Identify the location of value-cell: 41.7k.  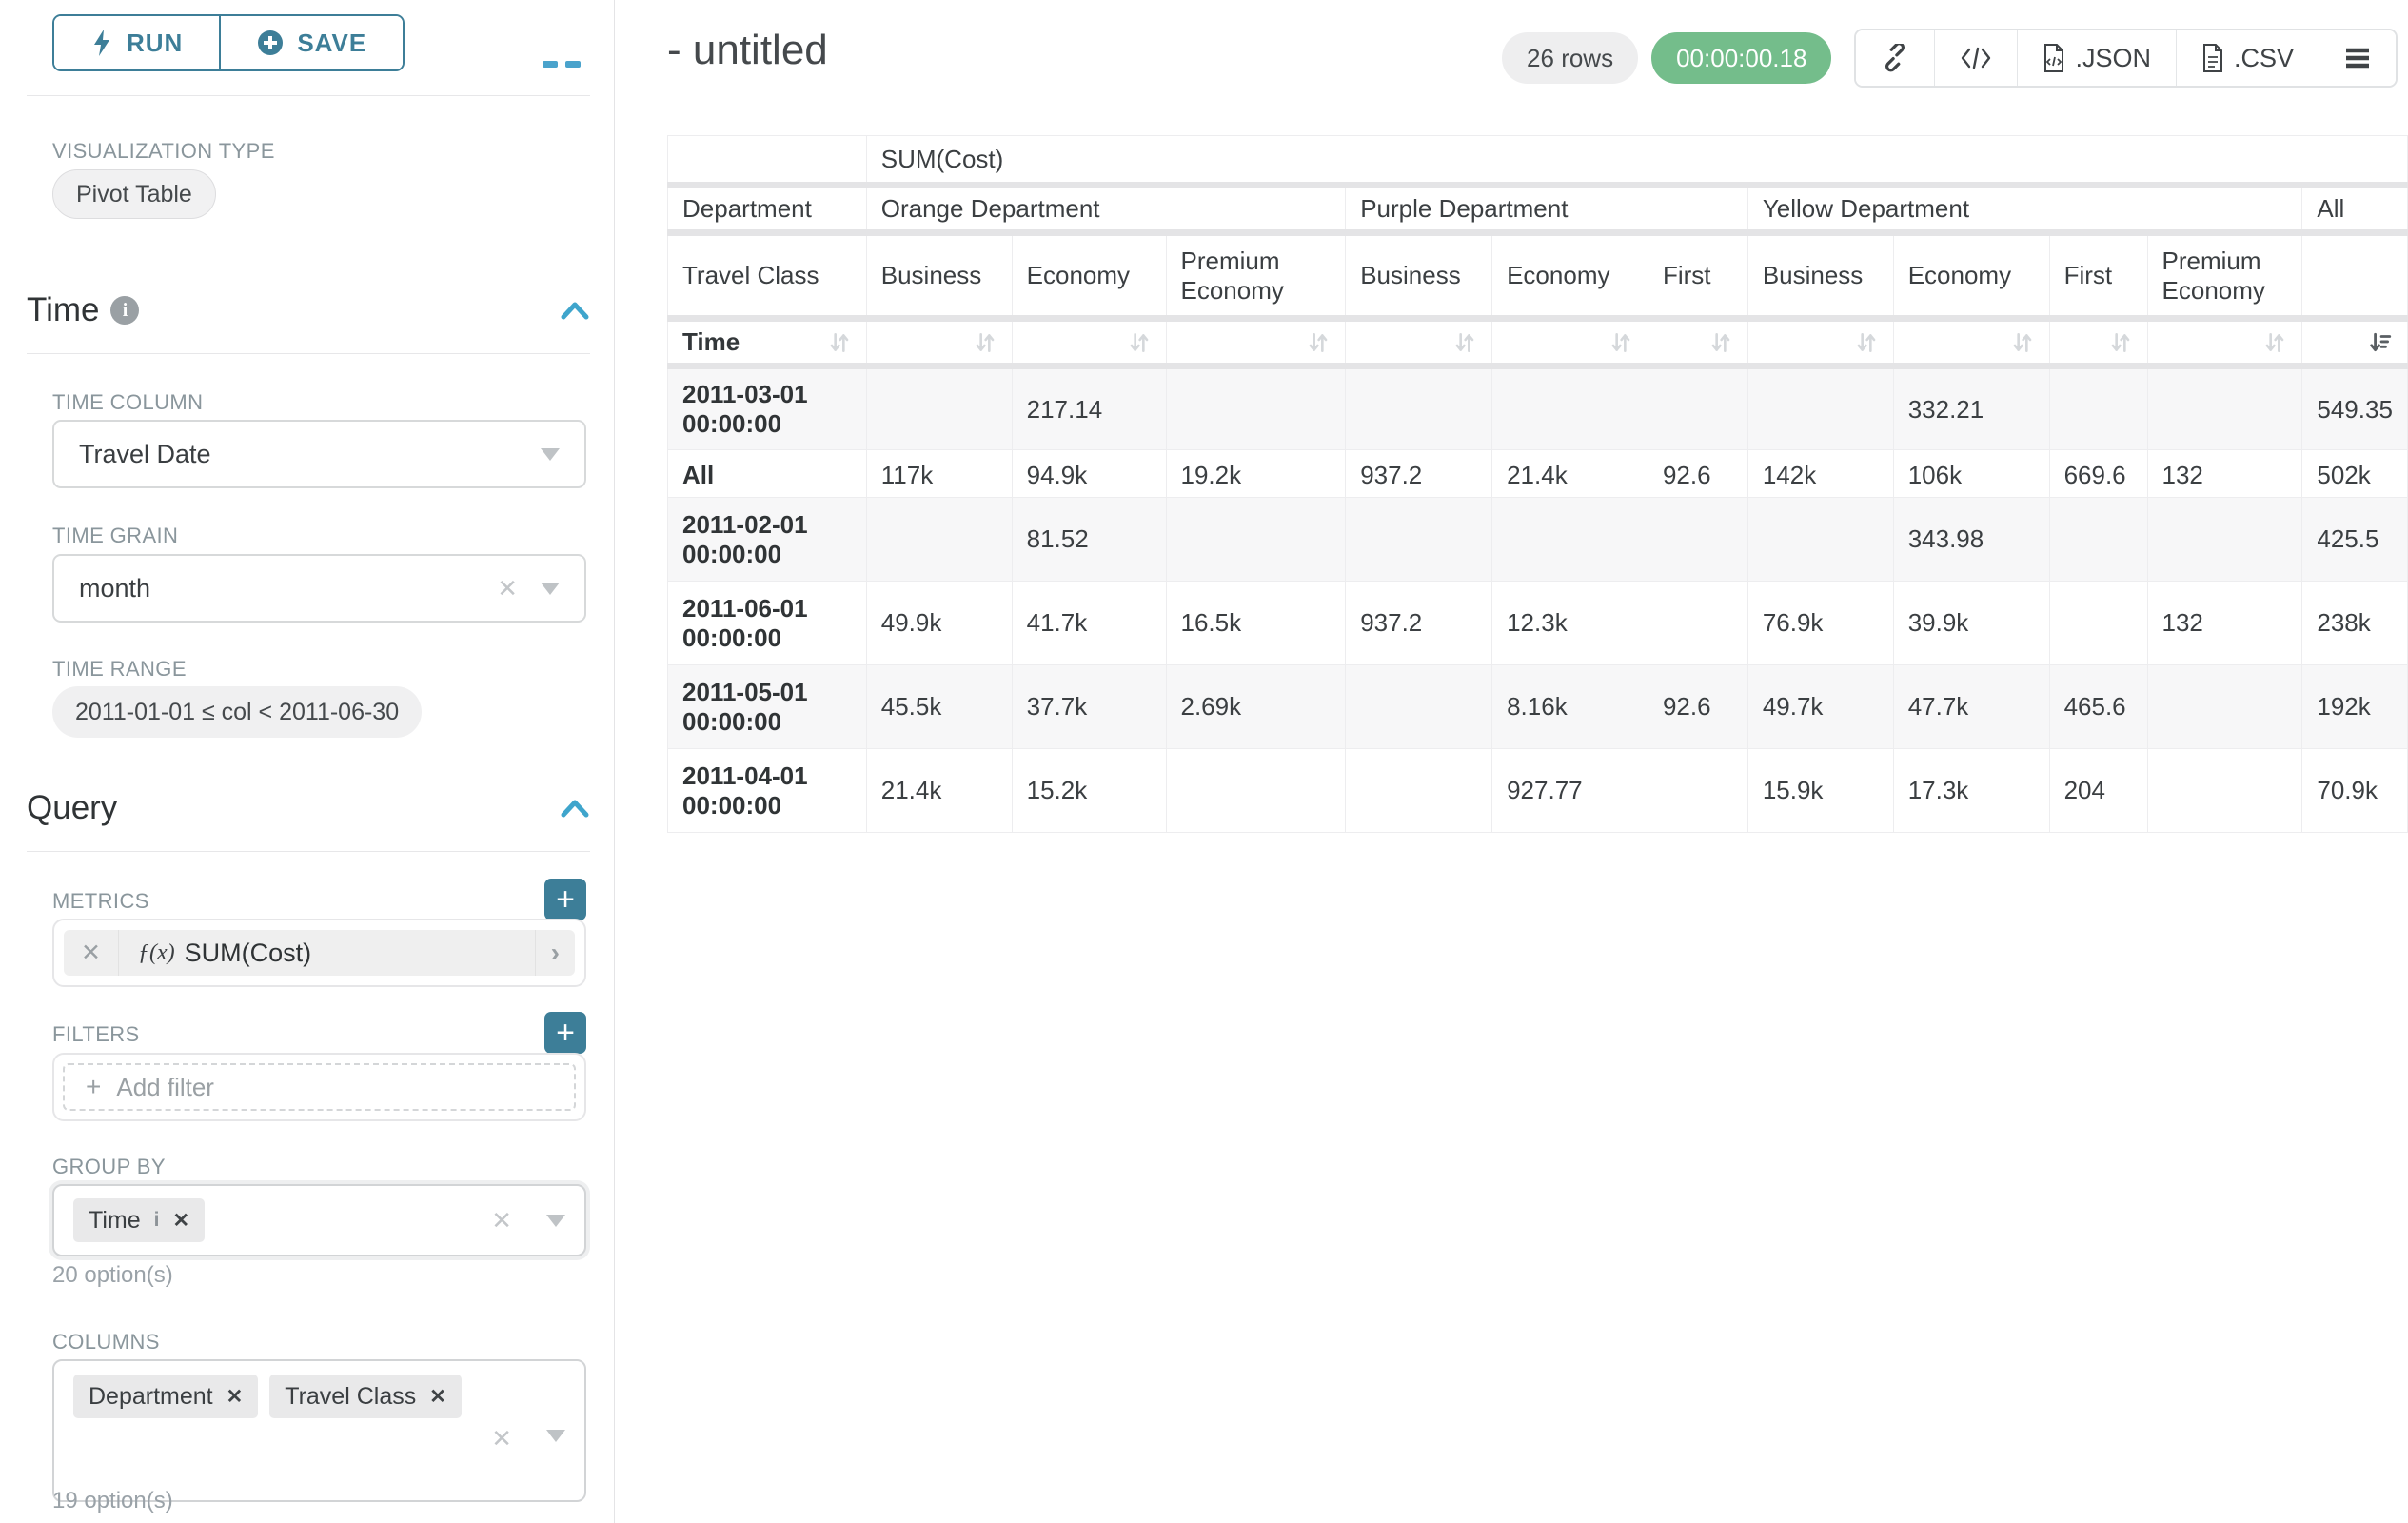
(1089, 623).